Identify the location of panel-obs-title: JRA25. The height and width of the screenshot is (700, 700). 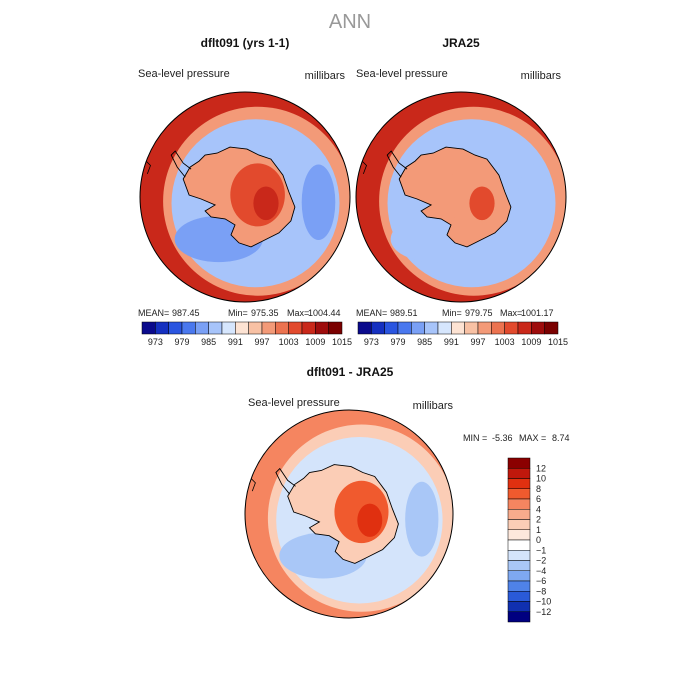
(461, 43).